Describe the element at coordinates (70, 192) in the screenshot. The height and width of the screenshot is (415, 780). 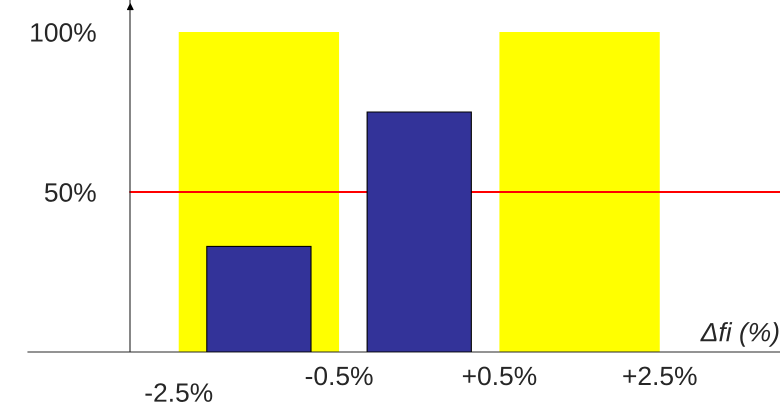
I see `y-tick-label: 50%` at that location.